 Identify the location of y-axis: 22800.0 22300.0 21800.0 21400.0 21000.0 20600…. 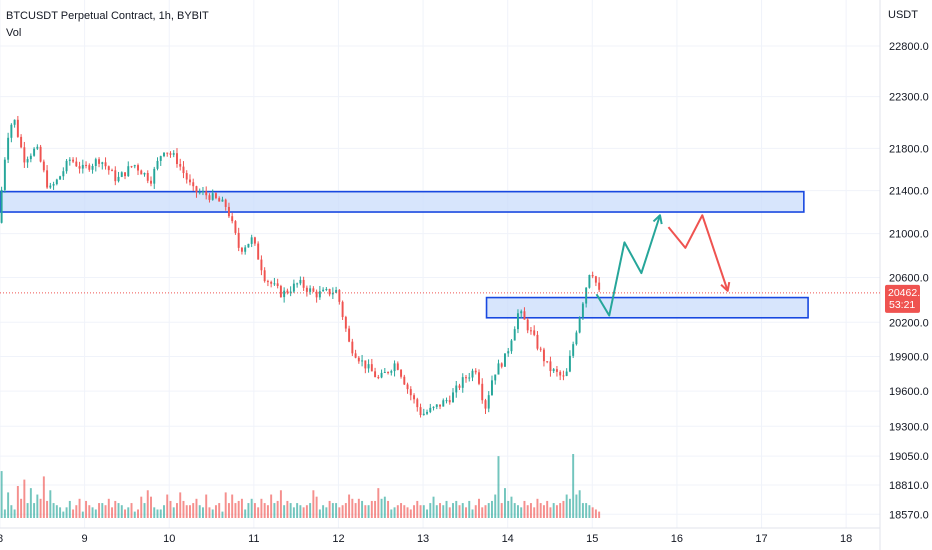
(909, 281).